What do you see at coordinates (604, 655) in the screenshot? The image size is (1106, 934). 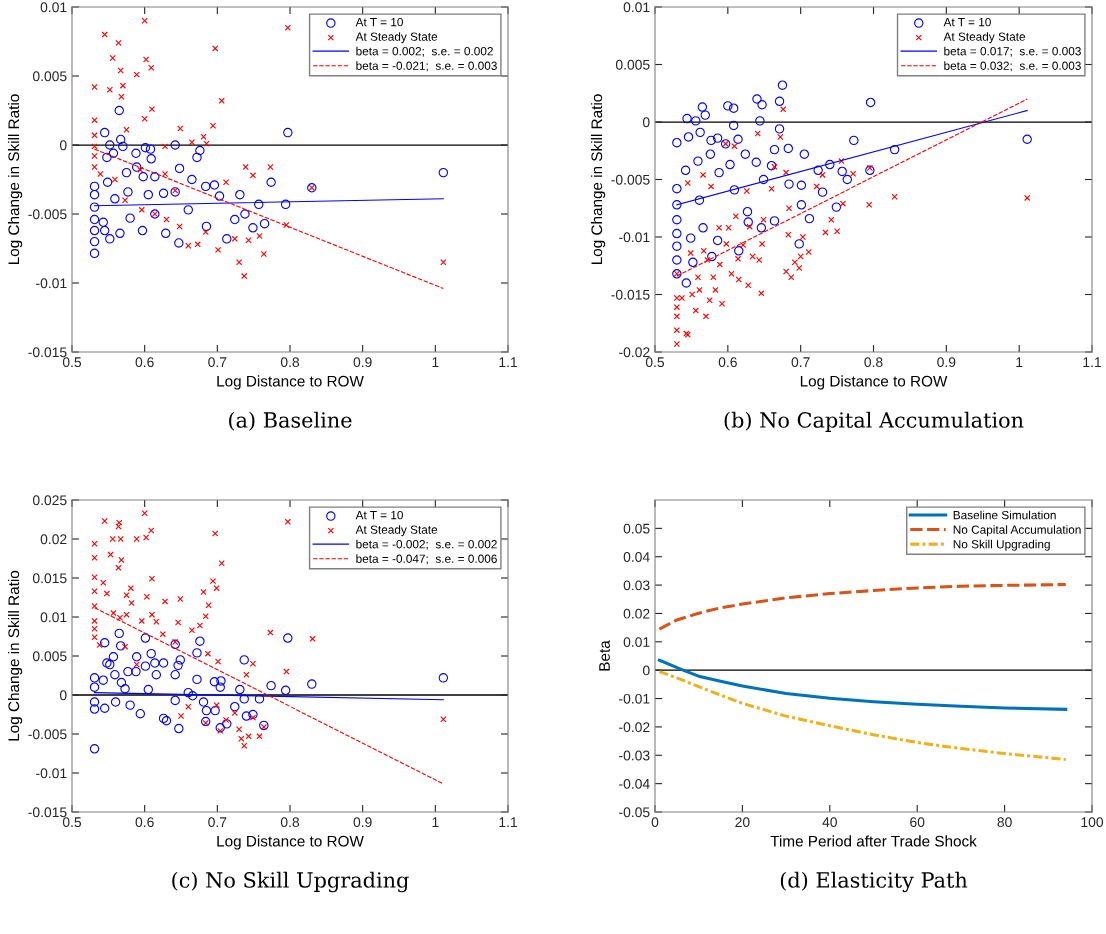 I see `y-axis-title: Beta` at bounding box center [604, 655].